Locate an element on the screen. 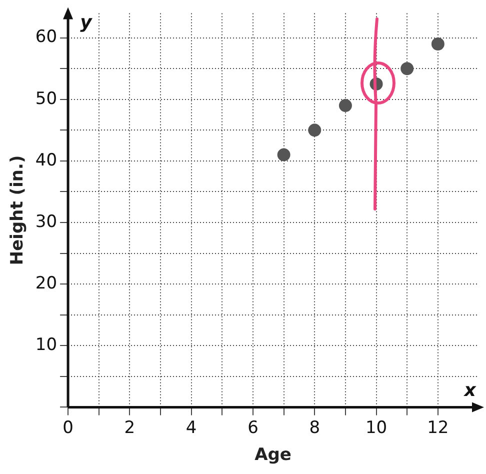 This screenshot has height=474, width=486. y-tick-label: 30 is located at coordinates (46, 222).